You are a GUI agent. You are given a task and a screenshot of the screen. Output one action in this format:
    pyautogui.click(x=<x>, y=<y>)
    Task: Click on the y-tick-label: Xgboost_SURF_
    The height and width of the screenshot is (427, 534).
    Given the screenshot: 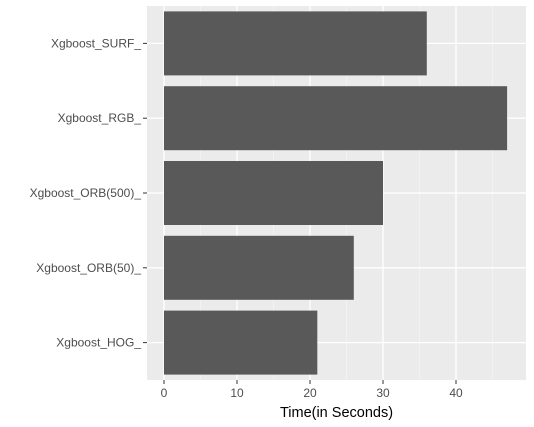 What is the action you would take?
    pyautogui.click(x=96, y=43)
    